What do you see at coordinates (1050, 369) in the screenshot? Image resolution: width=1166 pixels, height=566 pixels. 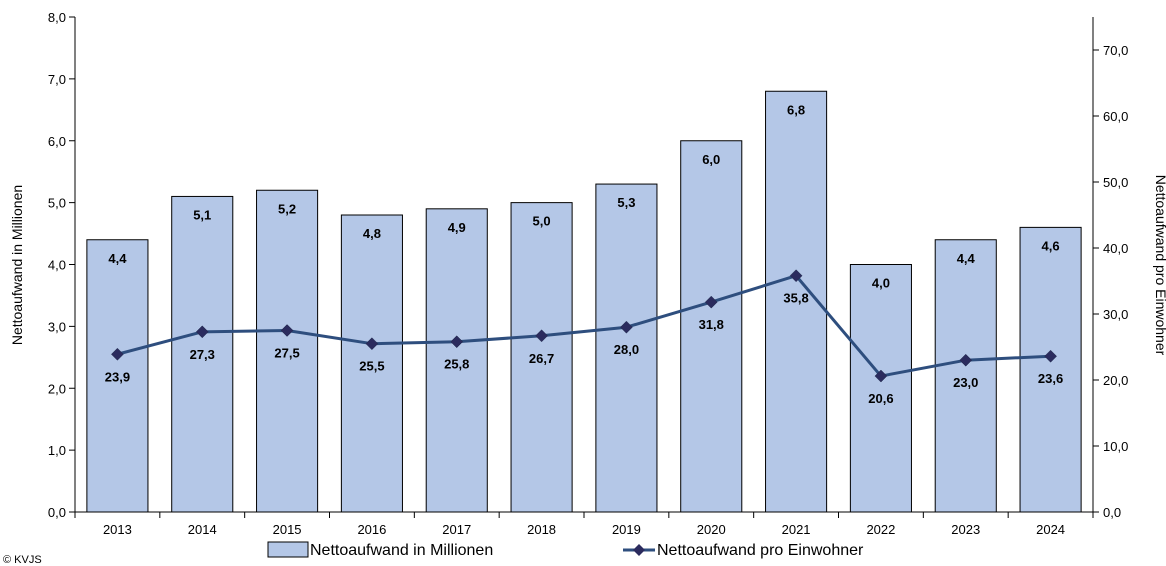 I see `bar-2024` at bounding box center [1050, 369].